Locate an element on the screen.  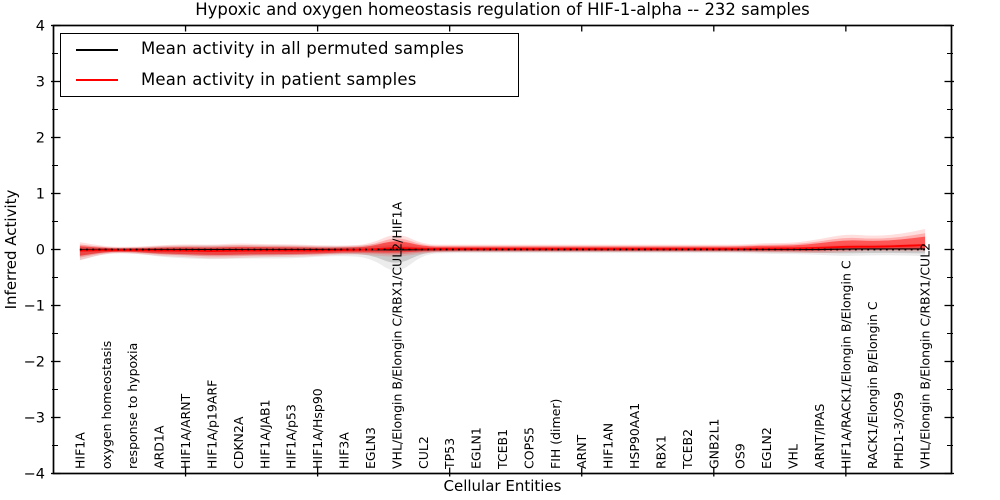
legend-item-patient: Mean activity in patient samples is located at coordinates (289, 80).